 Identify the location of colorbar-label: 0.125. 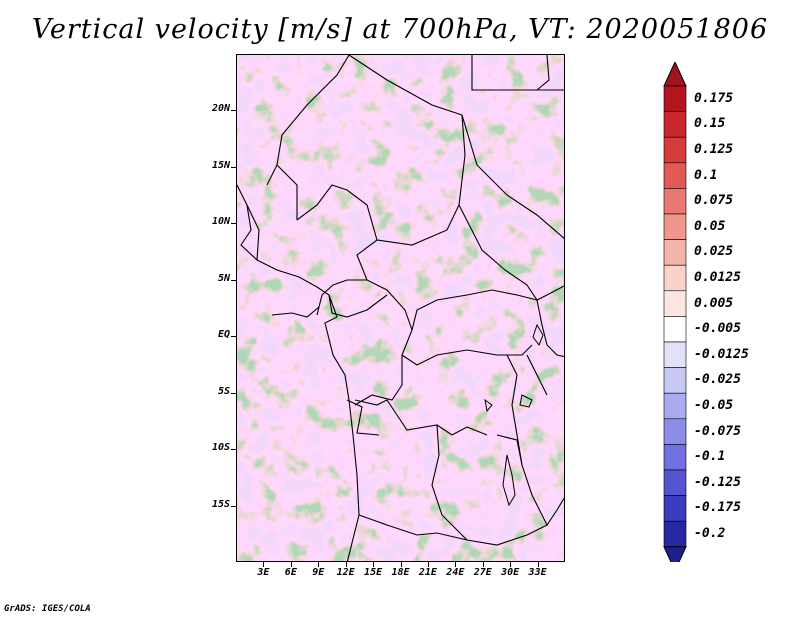
(714, 149).